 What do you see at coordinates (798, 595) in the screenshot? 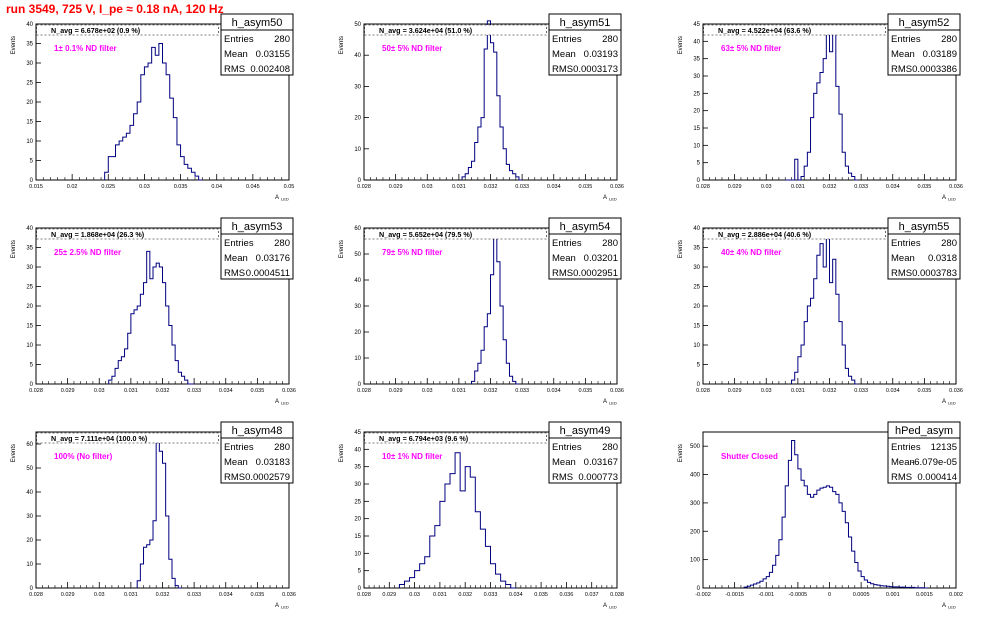
I see `x-tick-label: -0.0005` at bounding box center [798, 595].